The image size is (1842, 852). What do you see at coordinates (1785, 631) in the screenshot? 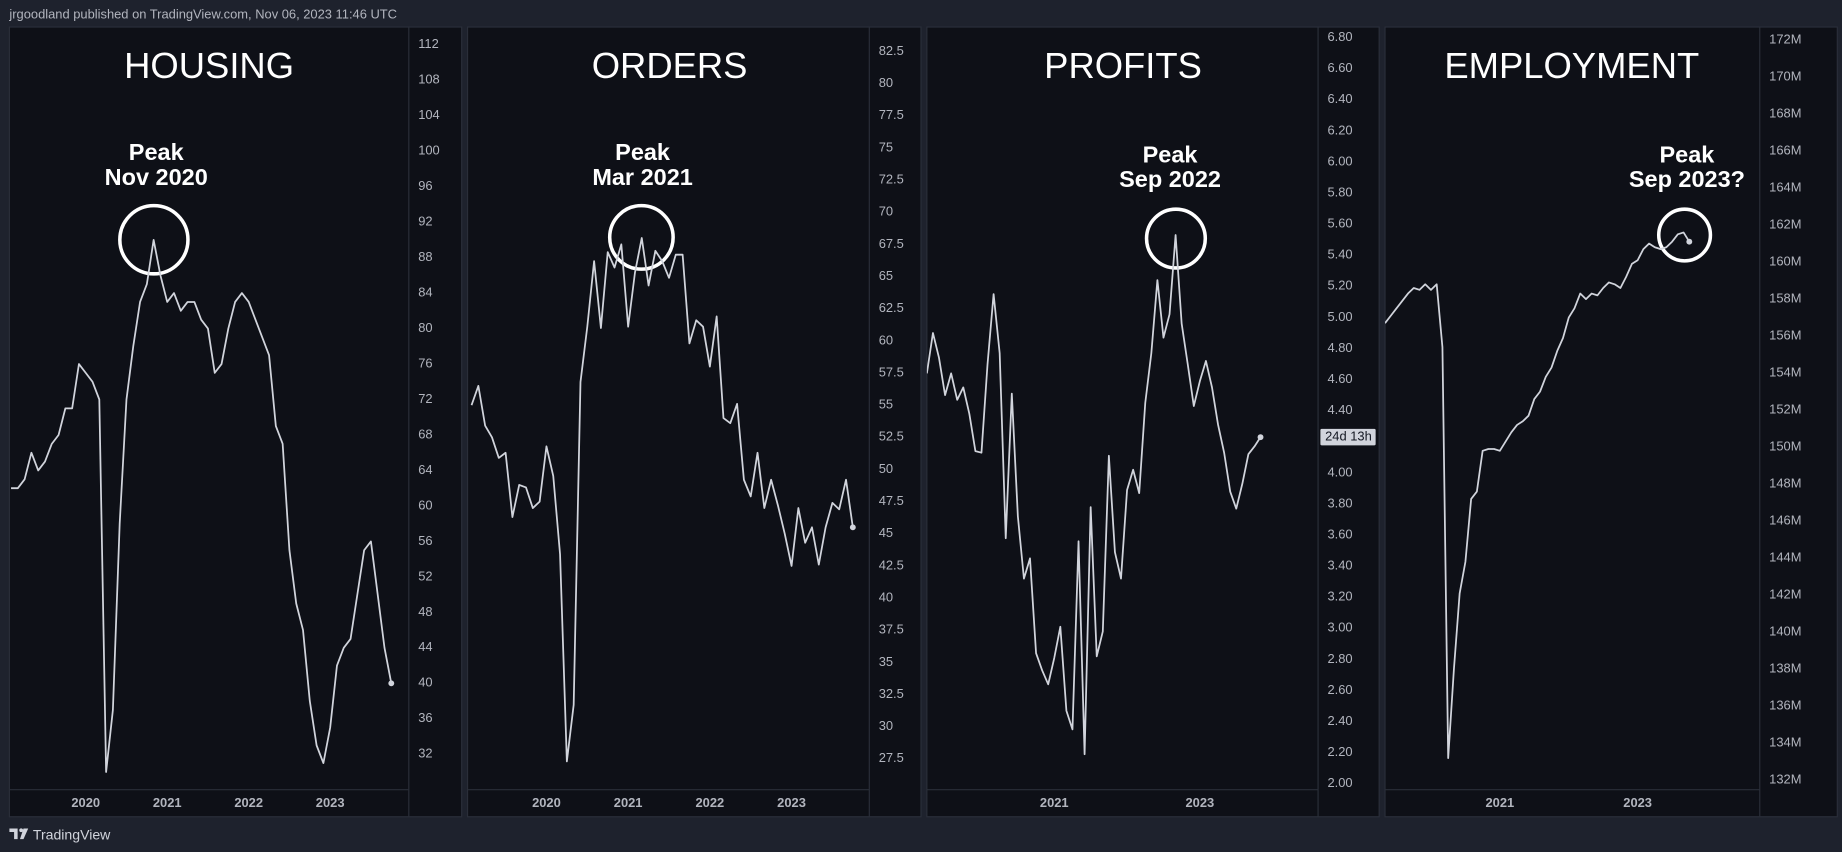
I see `y-tick-label: 140M` at bounding box center [1785, 631].